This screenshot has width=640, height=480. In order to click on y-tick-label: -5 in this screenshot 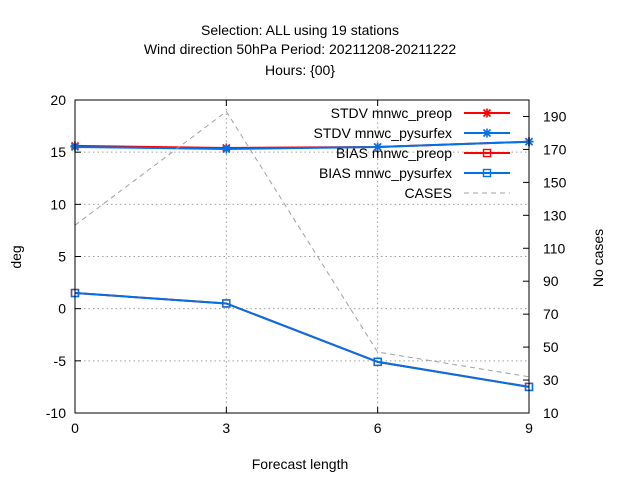, I will do `click(60, 361)`.